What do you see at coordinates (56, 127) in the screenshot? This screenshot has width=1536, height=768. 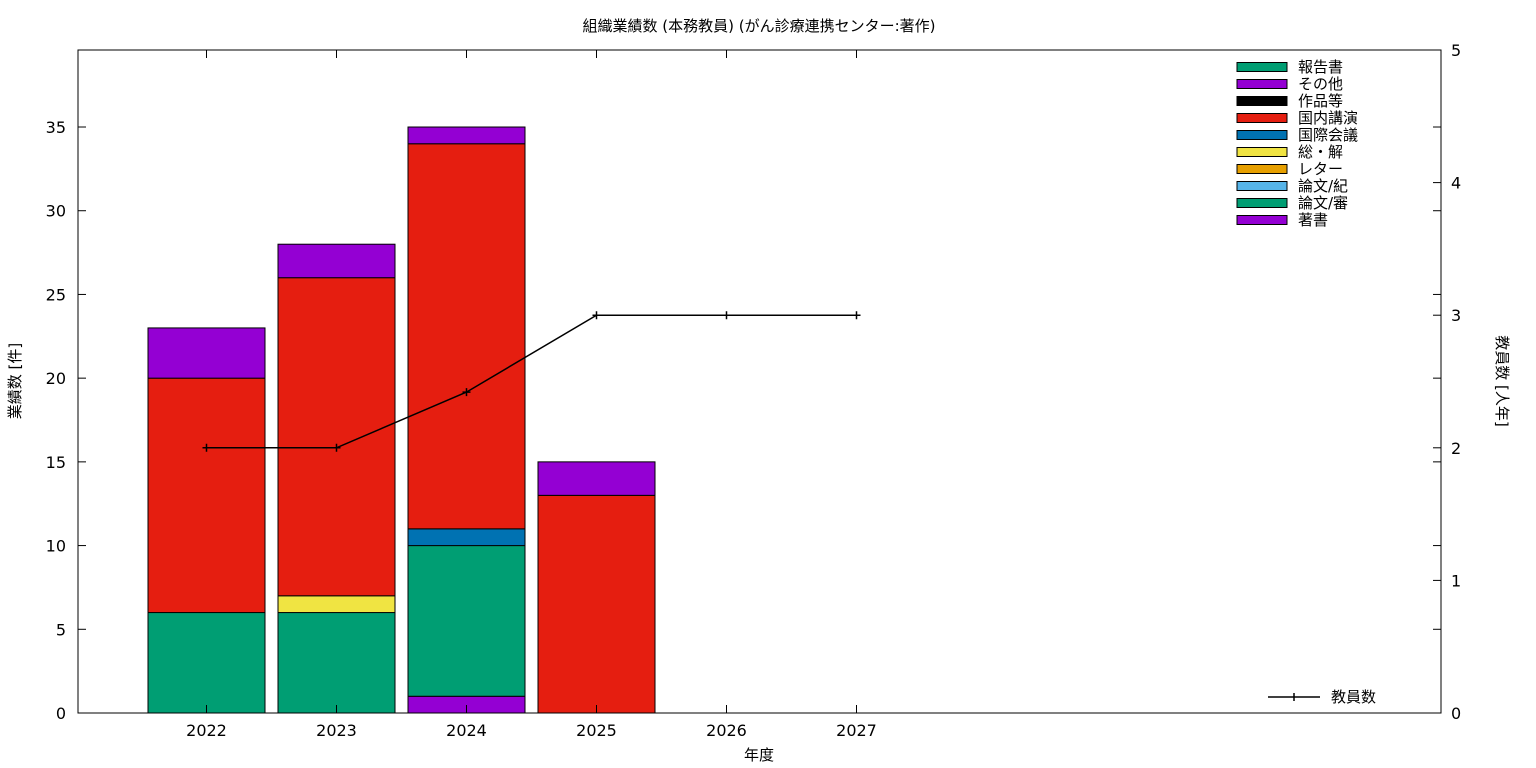 I see `y-tick-label: 35` at bounding box center [56, 127].